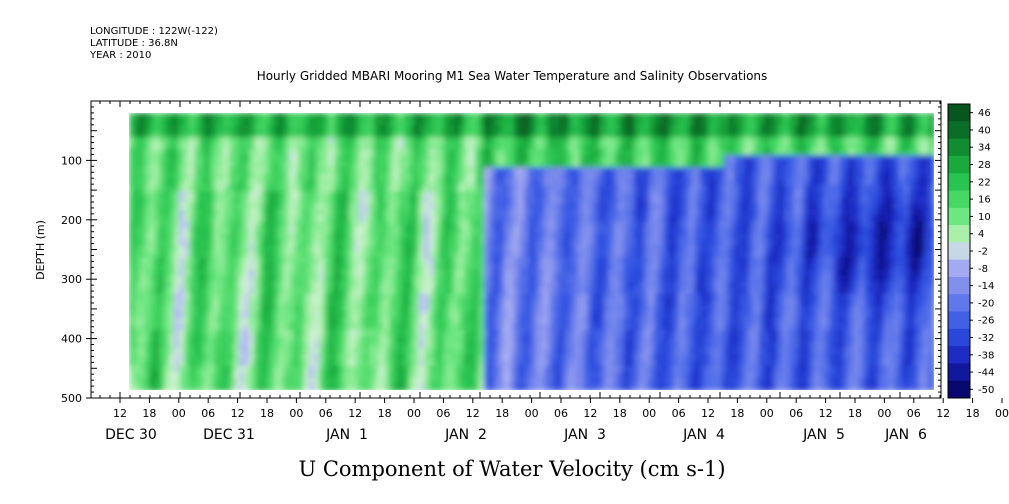 This screenshot has width=1009, height=504. Describe the element at coordinates (986, 321) in the screenshot. I see `colorbar-label: -26` at that location.